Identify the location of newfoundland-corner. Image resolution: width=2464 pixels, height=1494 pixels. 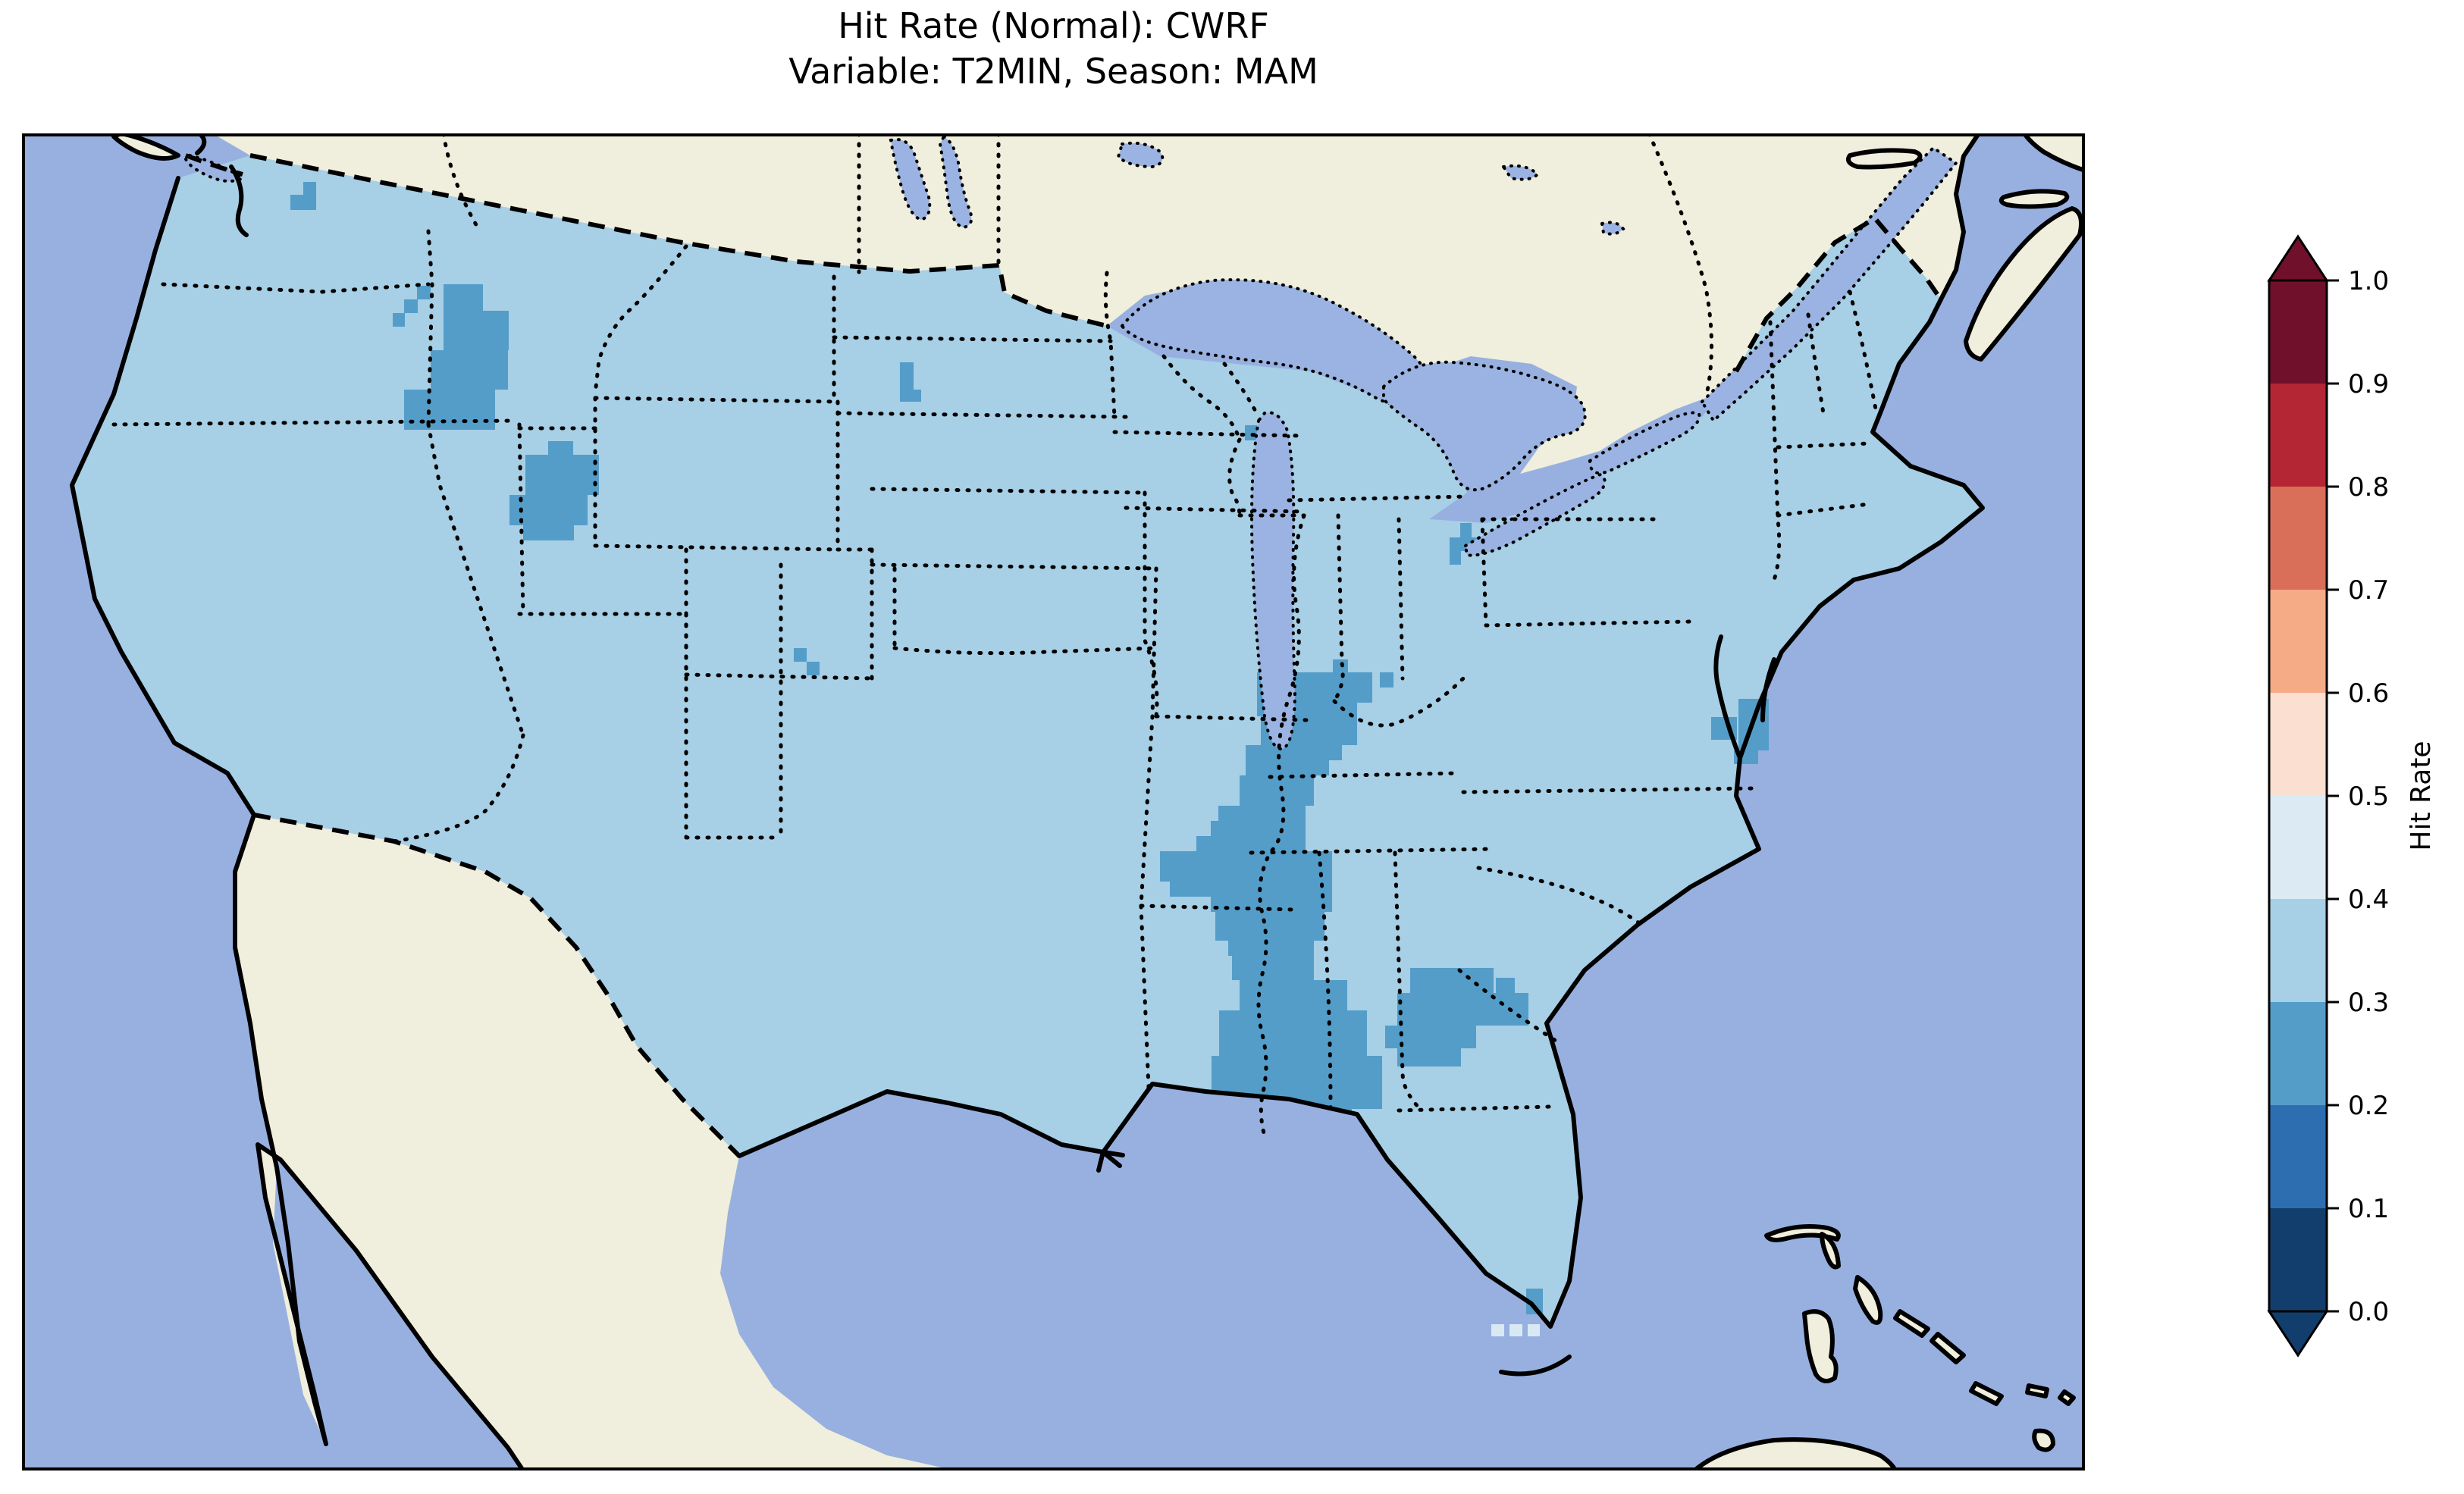
(2053, 153).